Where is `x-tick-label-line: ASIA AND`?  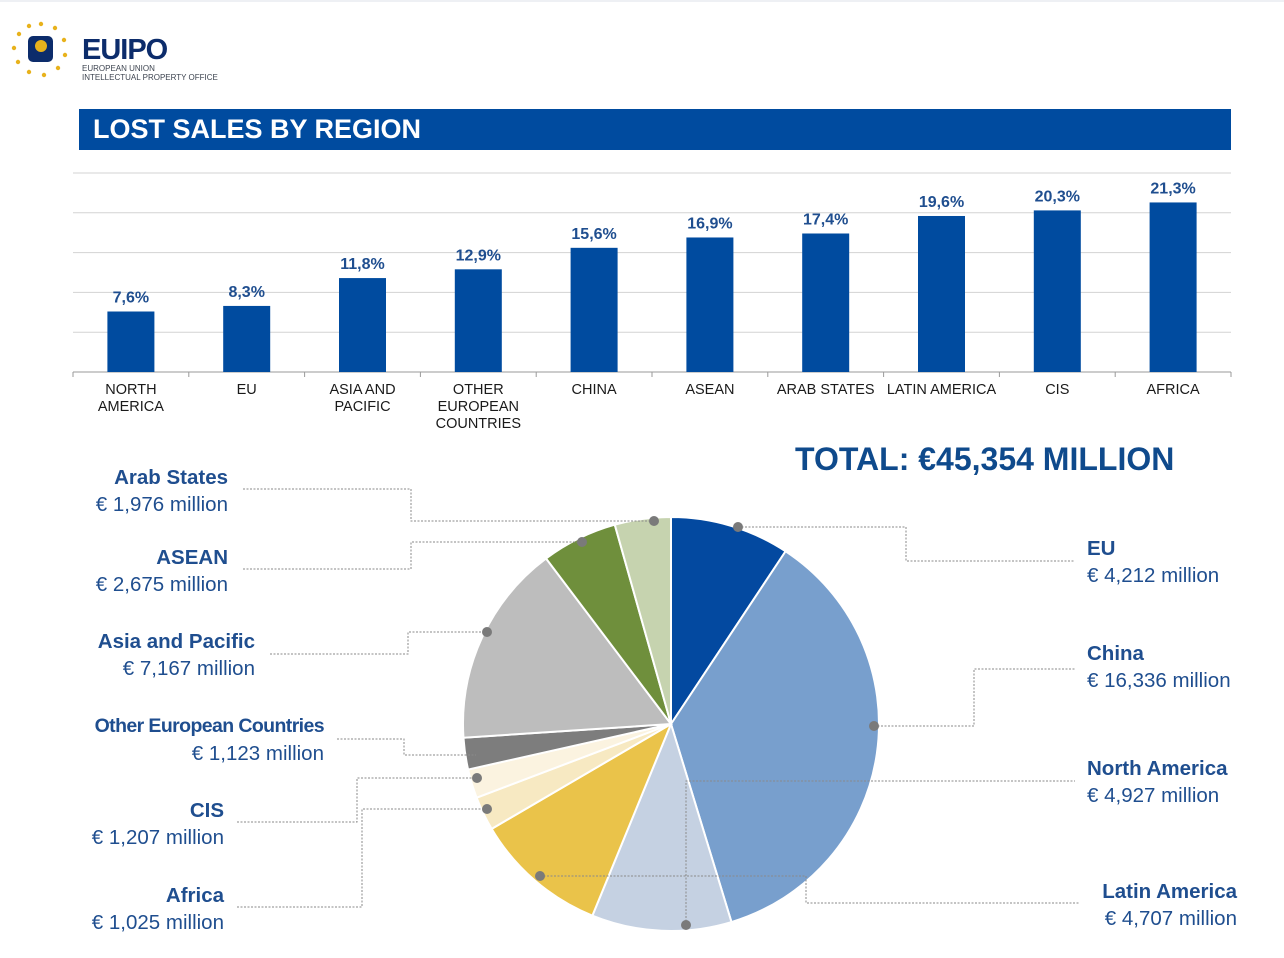 x-tick-label-line: ASIA AND is located at coordinates (362, 390).